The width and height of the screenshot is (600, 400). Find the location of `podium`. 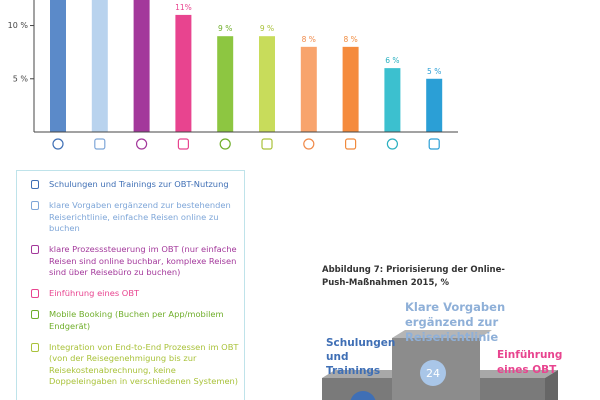

podium is located at coordinates (440, 365).